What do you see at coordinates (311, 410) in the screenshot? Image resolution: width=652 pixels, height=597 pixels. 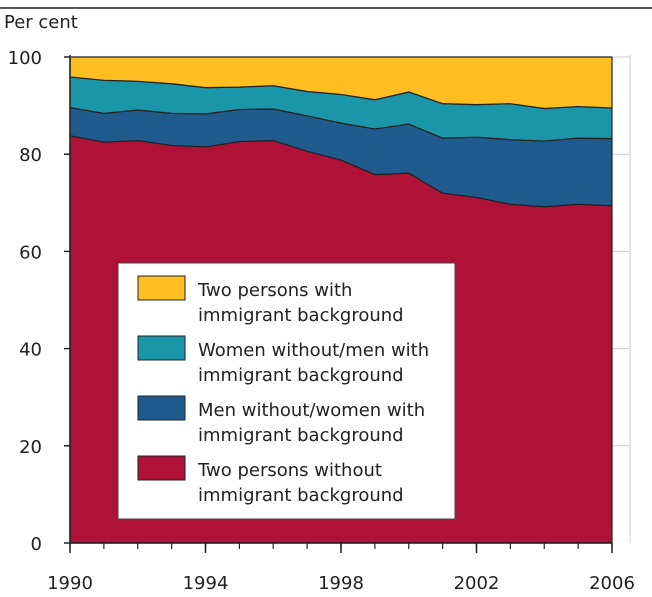 I see `legend-label-line1: Men without/women with` at bounding box center [311, 410].